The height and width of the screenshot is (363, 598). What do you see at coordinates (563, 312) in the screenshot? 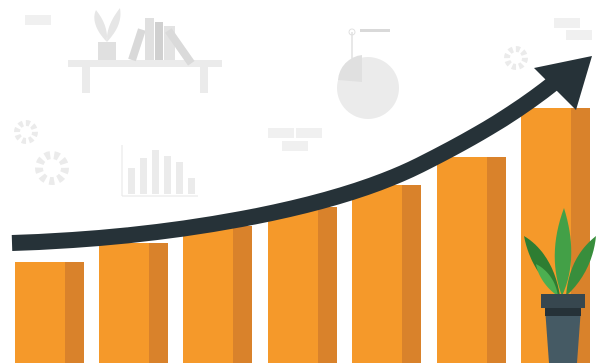
I see `pot-shadow` at bounding box center [563, 312].